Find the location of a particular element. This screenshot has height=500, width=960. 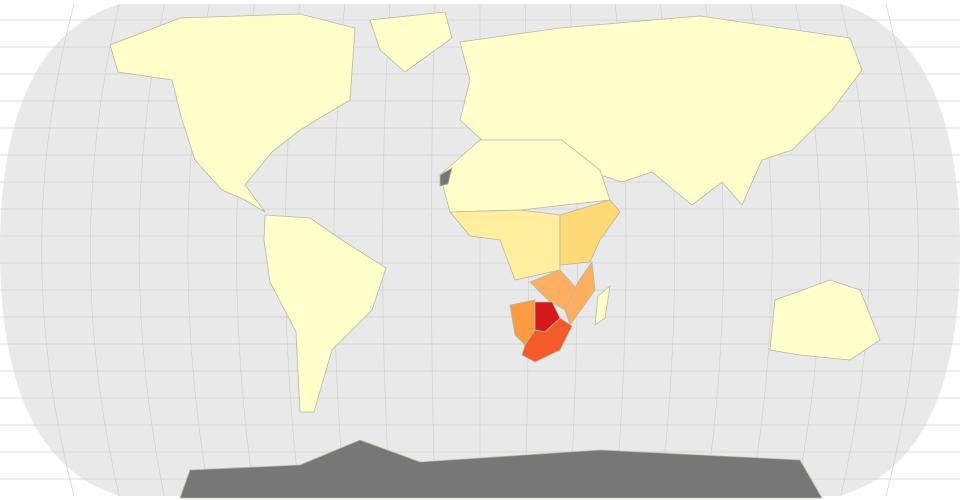

region-antarctica is located at coordinates (501, 469).